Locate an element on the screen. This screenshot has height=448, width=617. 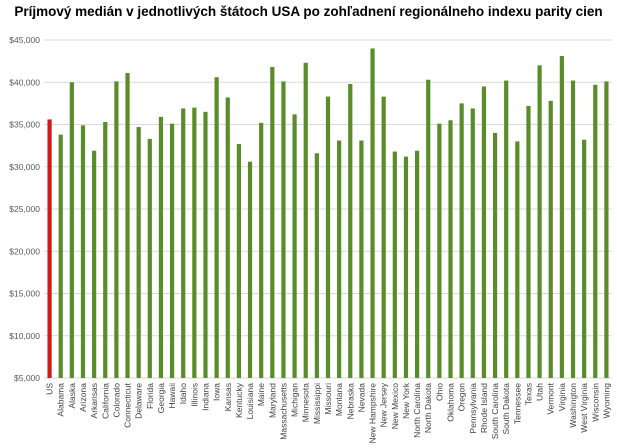
x-tick-label: Utah is located at coordinates (540, 392).